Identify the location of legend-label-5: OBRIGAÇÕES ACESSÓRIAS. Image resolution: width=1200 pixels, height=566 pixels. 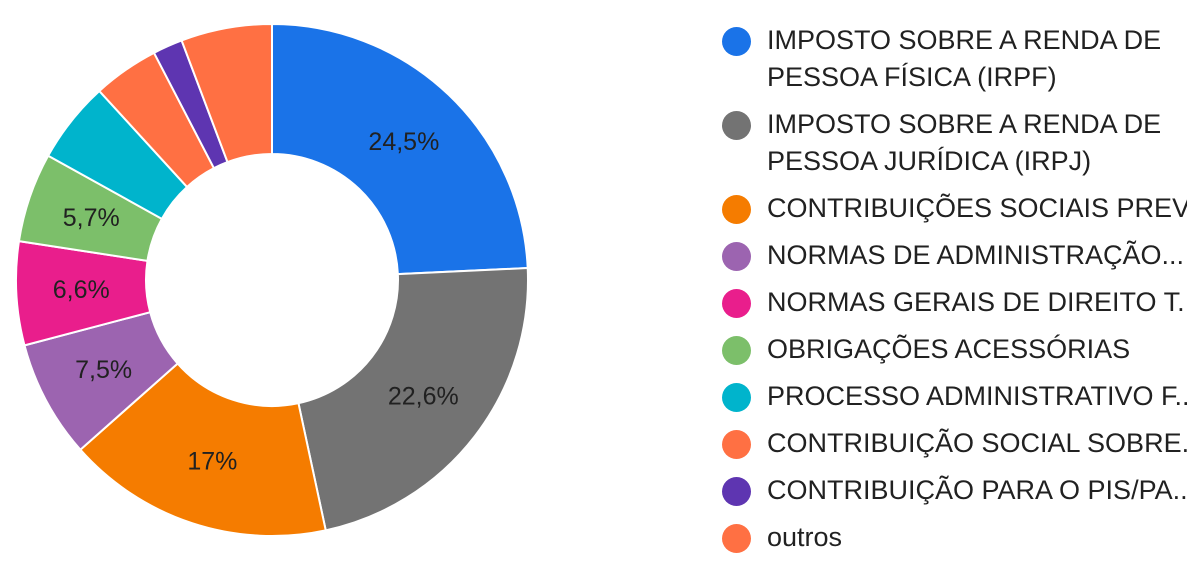
(949, 349).